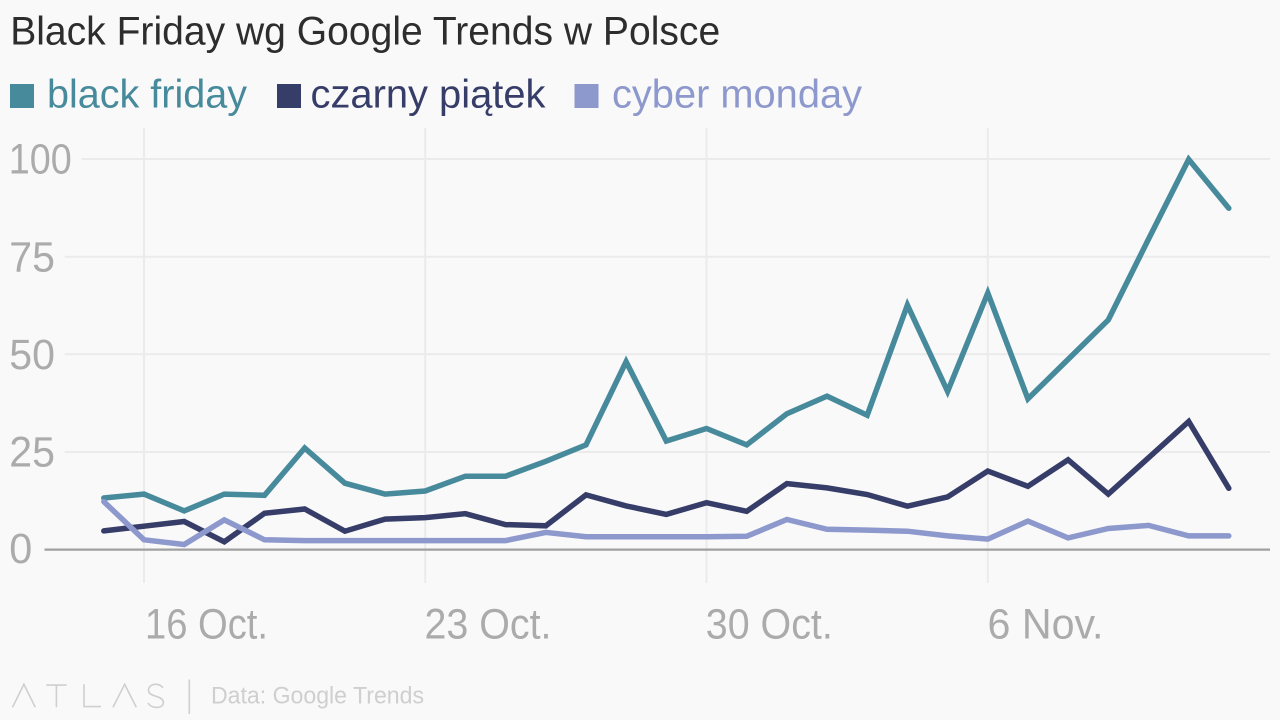 The width and height of the screenshot is (1280, 720). What do you see at coordinates (488, 625) in the screenshot?
I see `svg-text: 23 Oct.` at bounding box center [488, 625].